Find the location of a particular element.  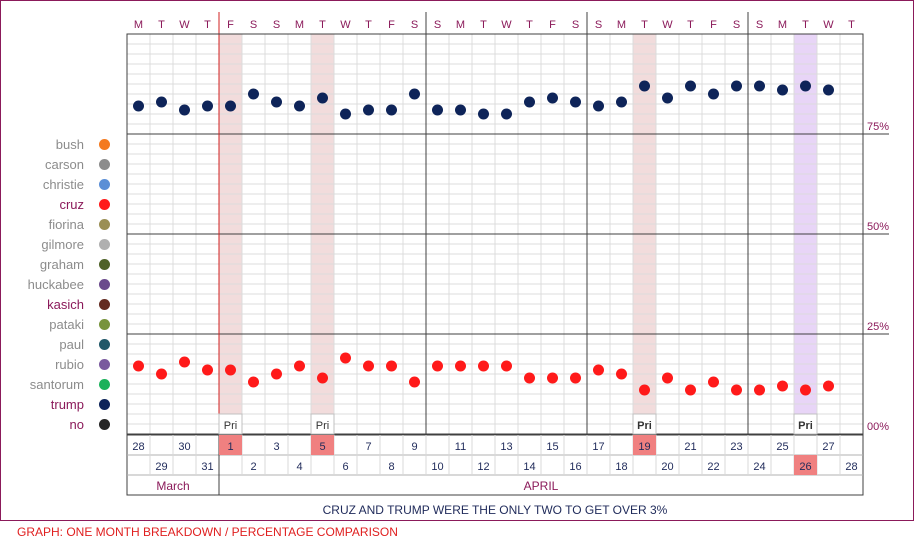

legend-marker-no is located at coordinates (104, 424).